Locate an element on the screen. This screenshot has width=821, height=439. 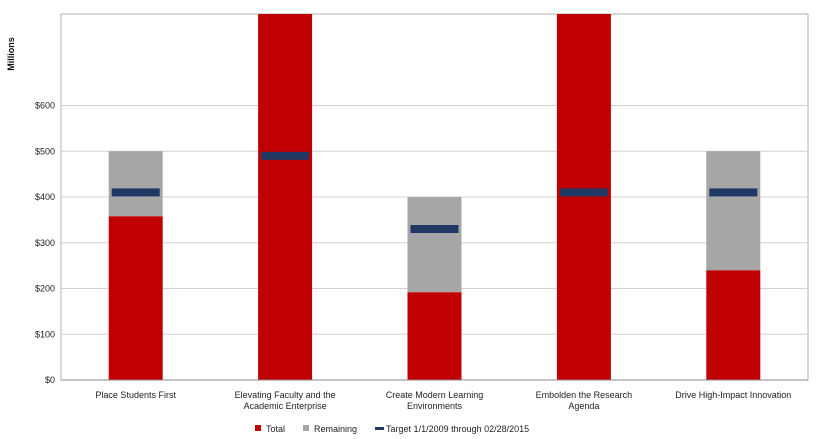
y-tick-label: $0 is located at coordinates (50, 380).